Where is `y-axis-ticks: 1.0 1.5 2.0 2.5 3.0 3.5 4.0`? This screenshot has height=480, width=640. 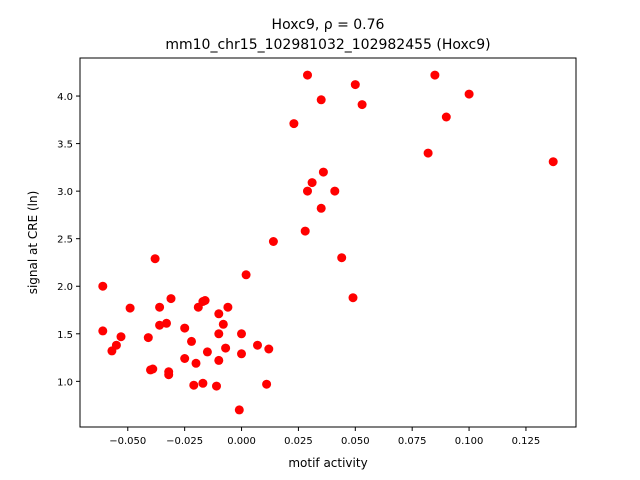
y-axis-ticks: 1.0 1.5 2.0 2.5 3.0 3.5 4.0 is located at coordinates (68, 240).